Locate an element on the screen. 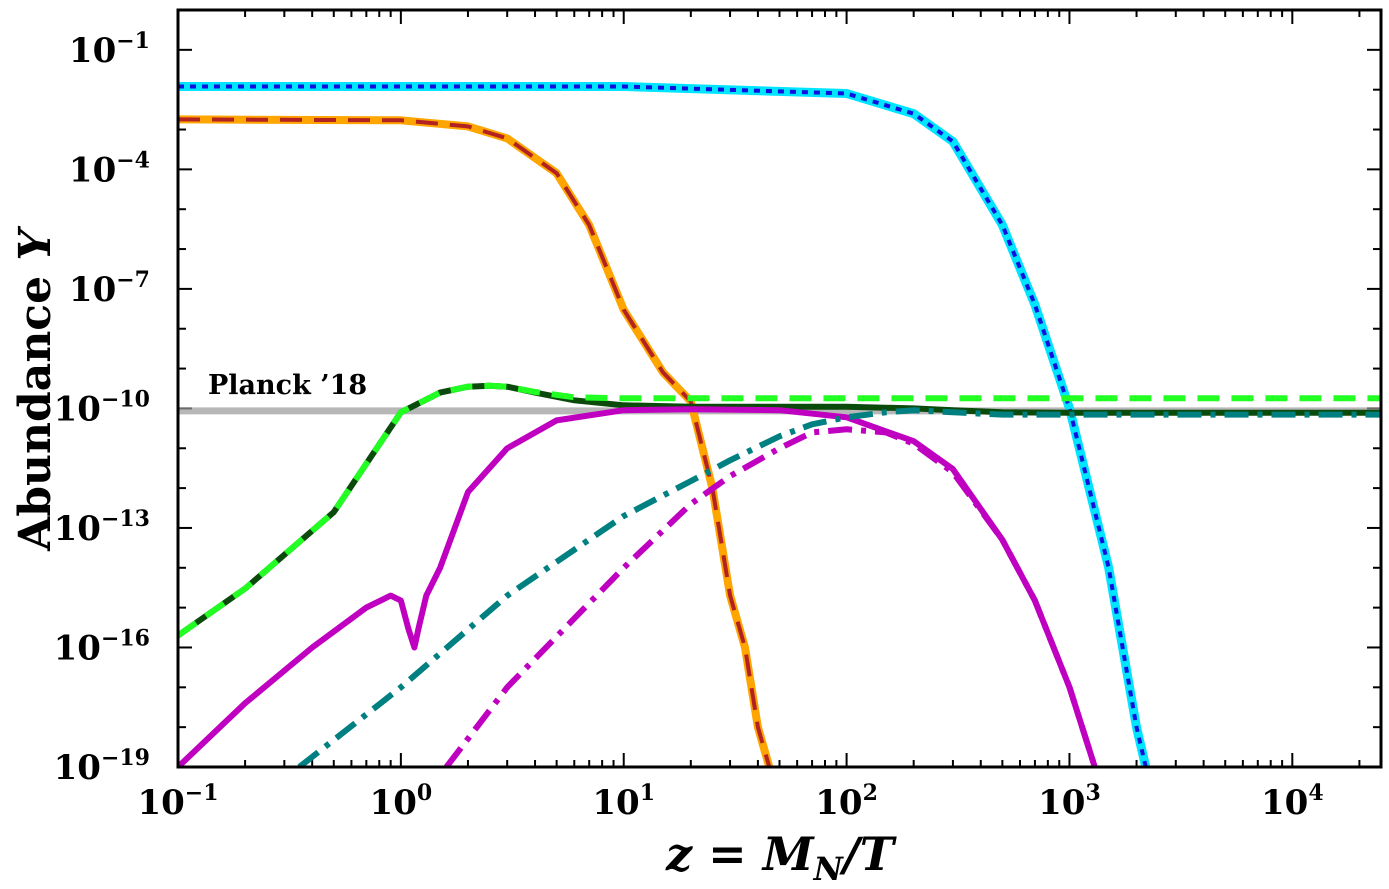 The height and width of the screenshot is (889, 1389). y-tick-label: 10⁻¹³ is located at coordinates (102, 527).